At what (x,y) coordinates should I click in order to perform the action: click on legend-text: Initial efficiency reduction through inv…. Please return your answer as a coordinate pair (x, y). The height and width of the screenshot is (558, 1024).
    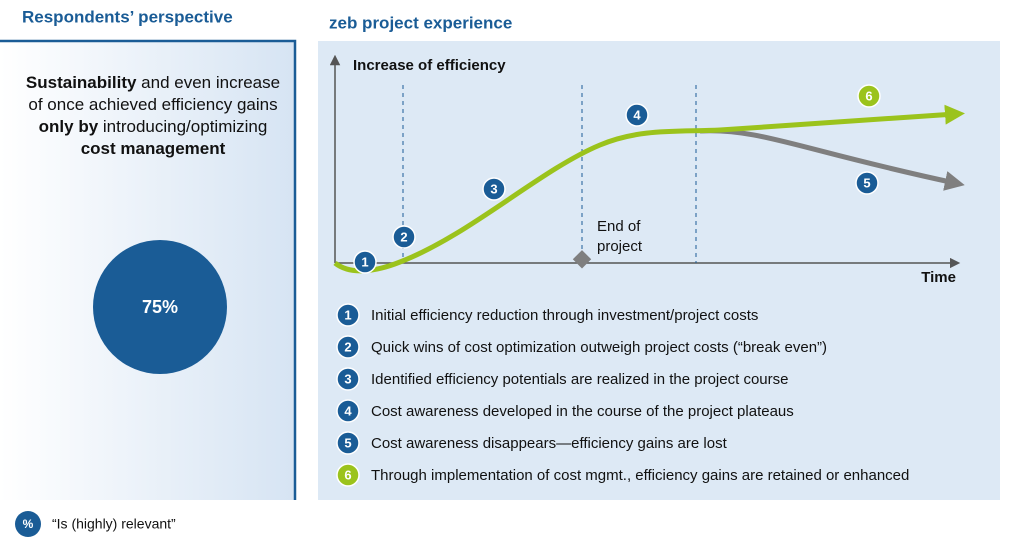
    Looking at the image, I should click on (564, 315).